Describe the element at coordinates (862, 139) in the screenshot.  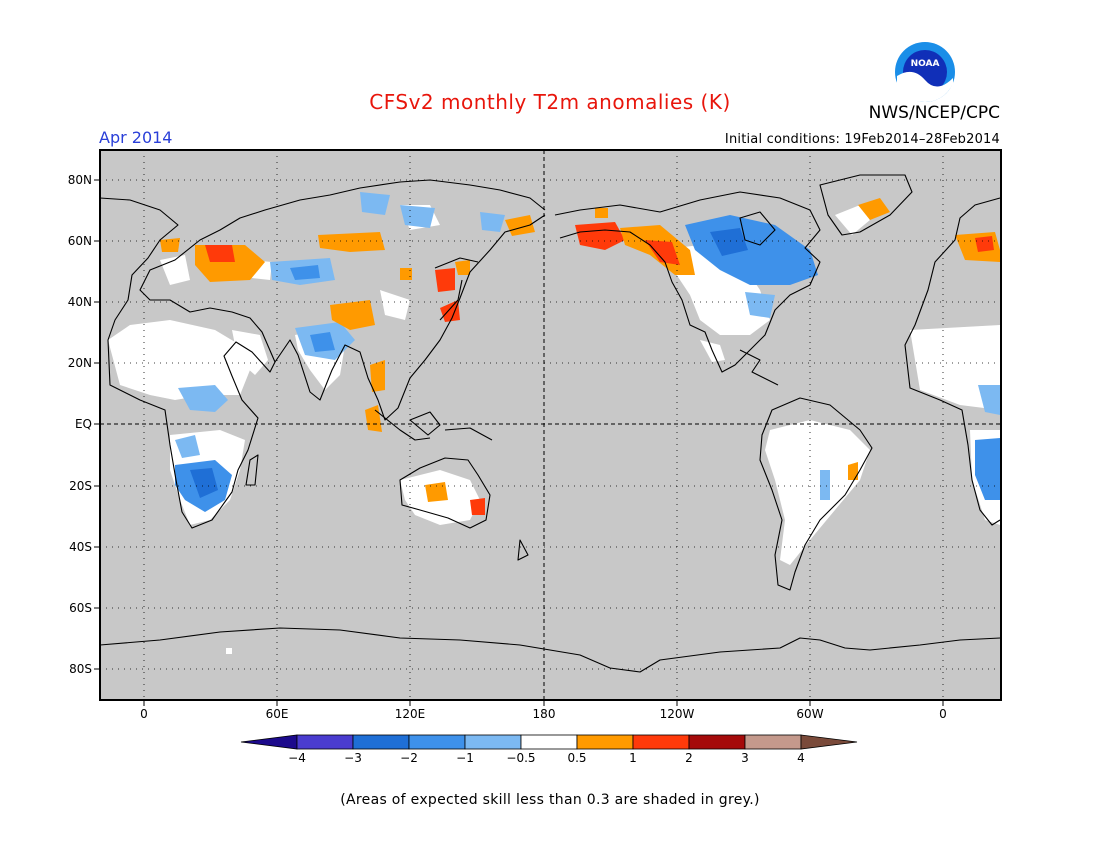
I see `initial-conditions: Initial conditions: 19Feb2014–28Feb2014` at that location.